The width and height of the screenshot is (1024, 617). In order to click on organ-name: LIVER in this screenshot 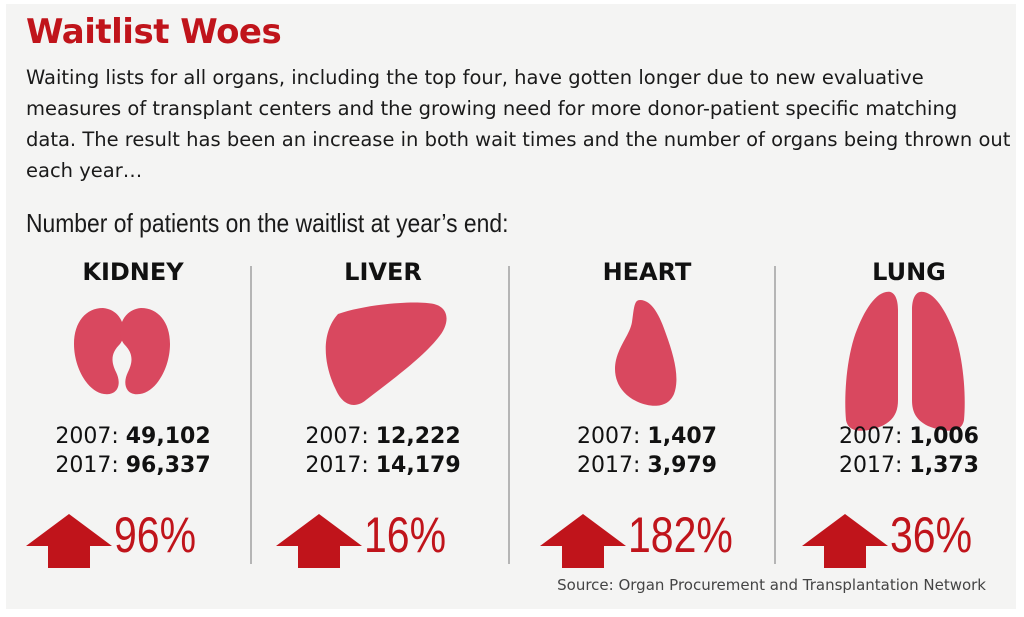, I will do `click(383, 272)`.